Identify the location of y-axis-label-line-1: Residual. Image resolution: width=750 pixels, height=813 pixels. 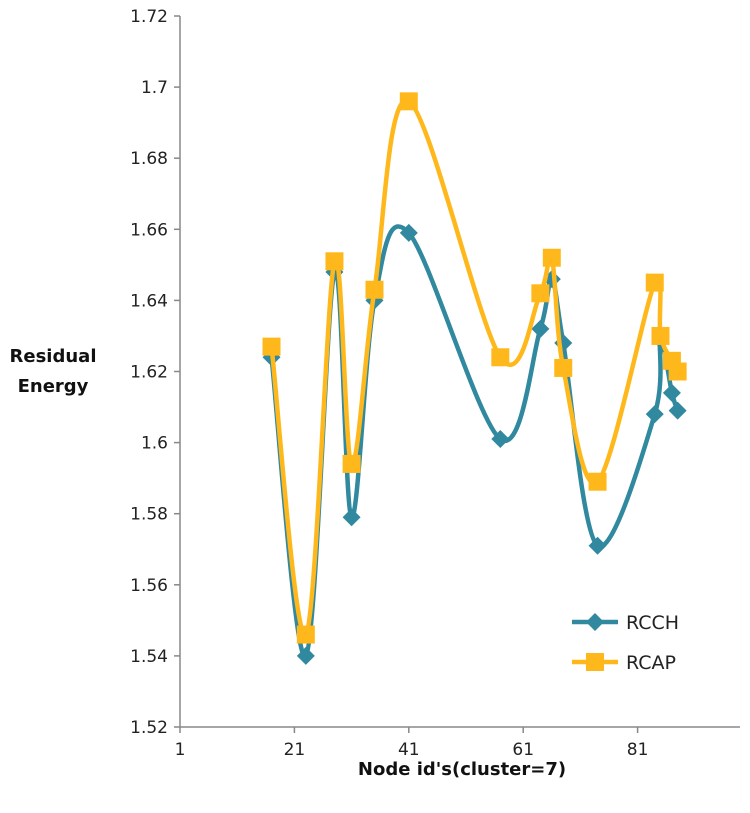
(53, 356).